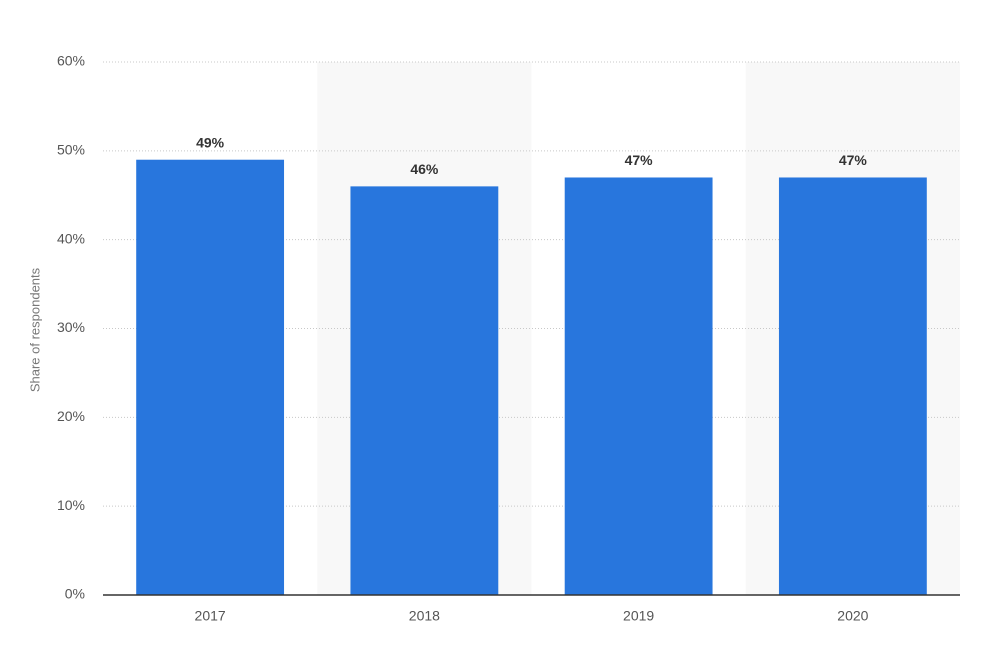 This screenshot has height=654, width=1002. I want to click on value-label: 46%, so click(424, 169).